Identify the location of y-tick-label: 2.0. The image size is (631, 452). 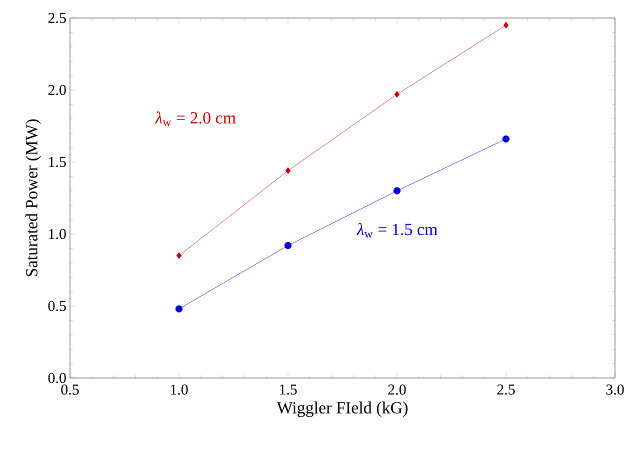
(57, 90).